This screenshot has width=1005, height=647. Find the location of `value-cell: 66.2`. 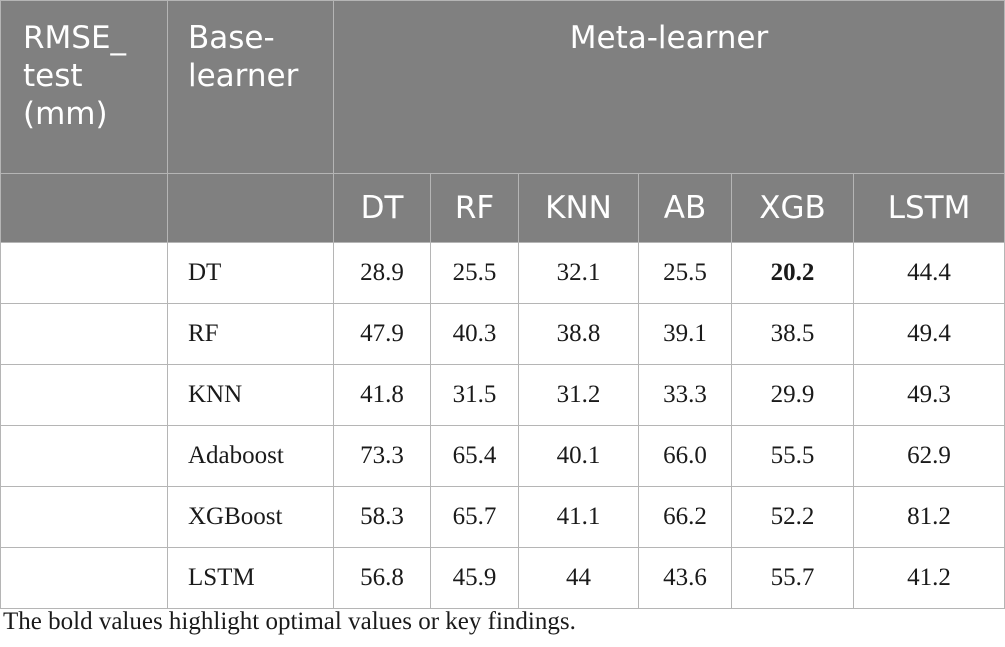

value-cell: 66.2 is located at coordinates (685, 517).